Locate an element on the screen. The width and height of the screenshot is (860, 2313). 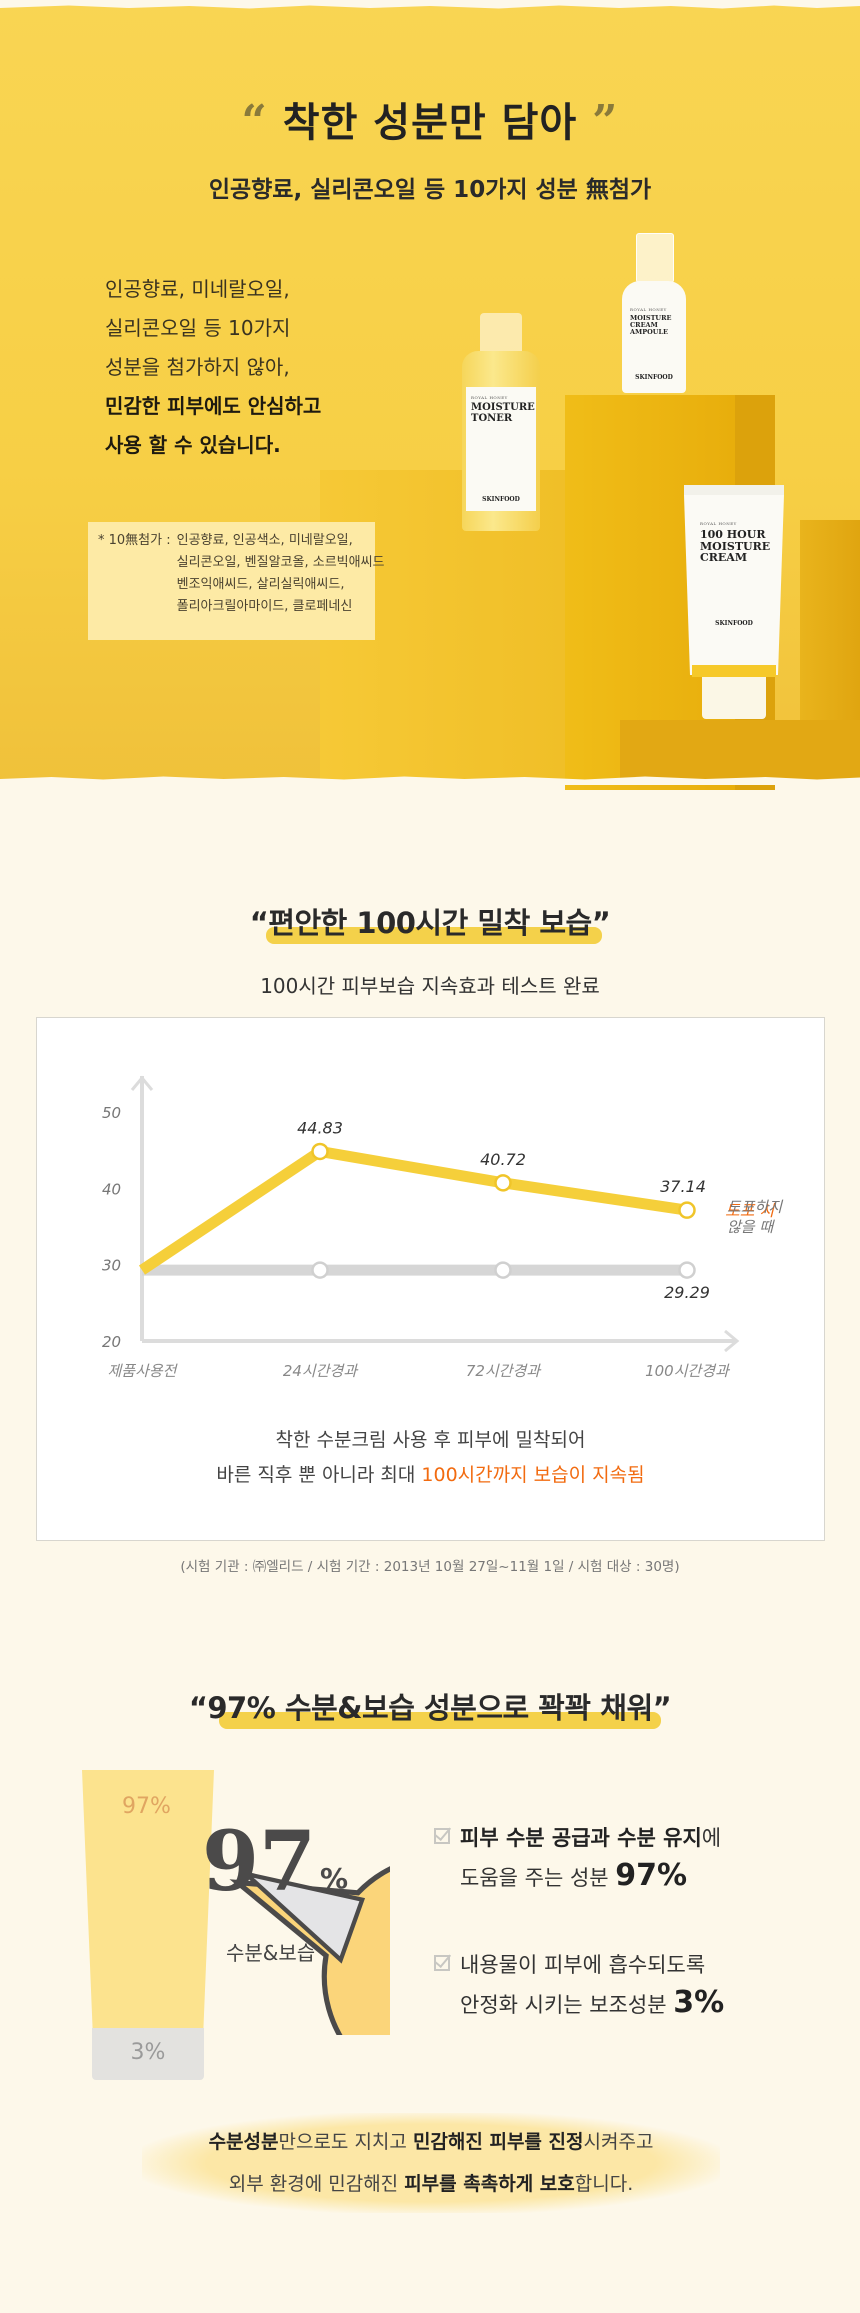
svg-text: 수분&보습 is located at coordinates (270, 1953).